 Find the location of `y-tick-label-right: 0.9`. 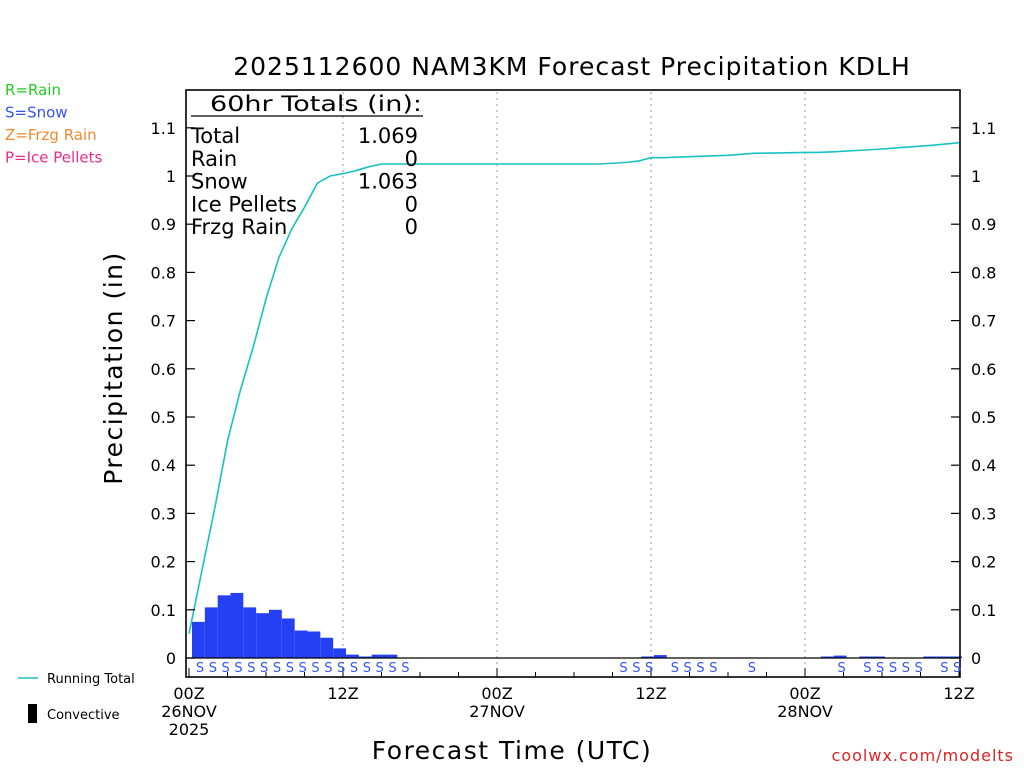

y-tick-label-right: 0.9 is located at coordinates (983, 224).